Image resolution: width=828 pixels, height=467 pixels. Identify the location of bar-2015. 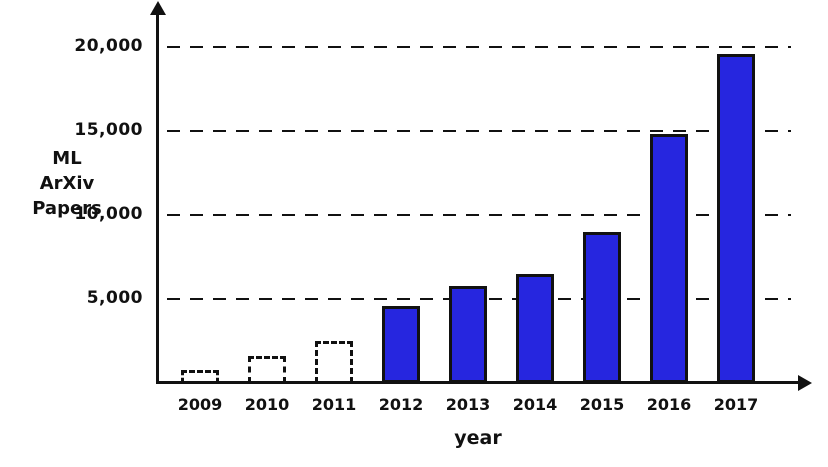
(602, 307).